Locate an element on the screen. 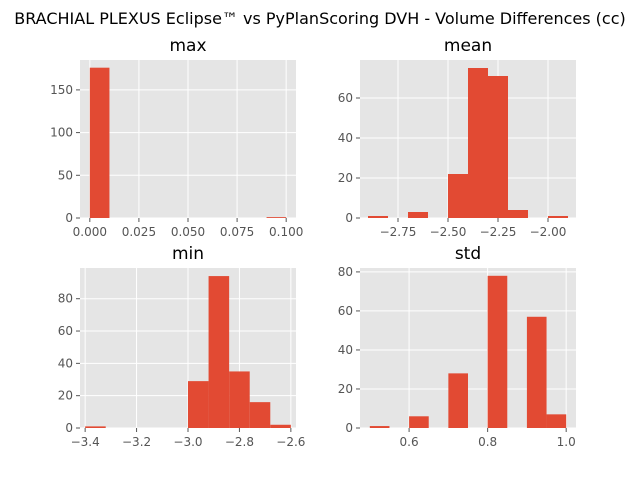  x-tick-label: 0.8 is located at coordinates (487, 442).